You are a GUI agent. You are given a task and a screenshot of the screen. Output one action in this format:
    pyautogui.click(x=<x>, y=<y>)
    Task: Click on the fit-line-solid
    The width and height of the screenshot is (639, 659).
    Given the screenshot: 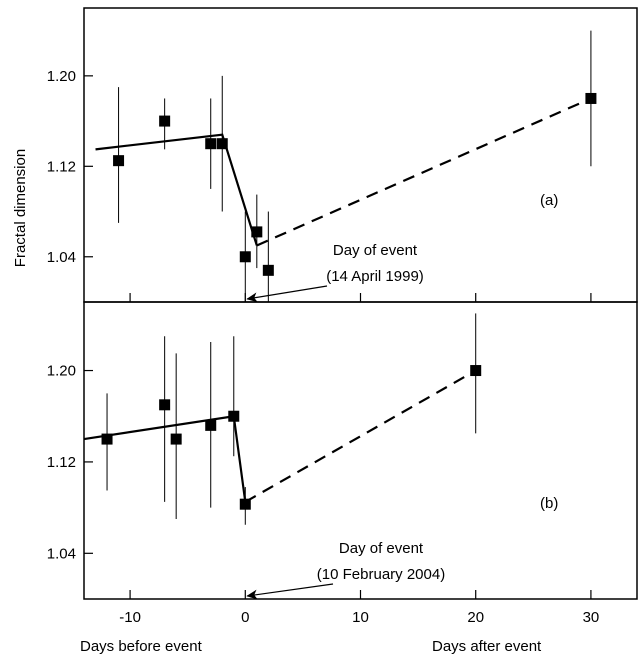 What is the action you would take?
    pyautogui.click(x=176, y=189)
    